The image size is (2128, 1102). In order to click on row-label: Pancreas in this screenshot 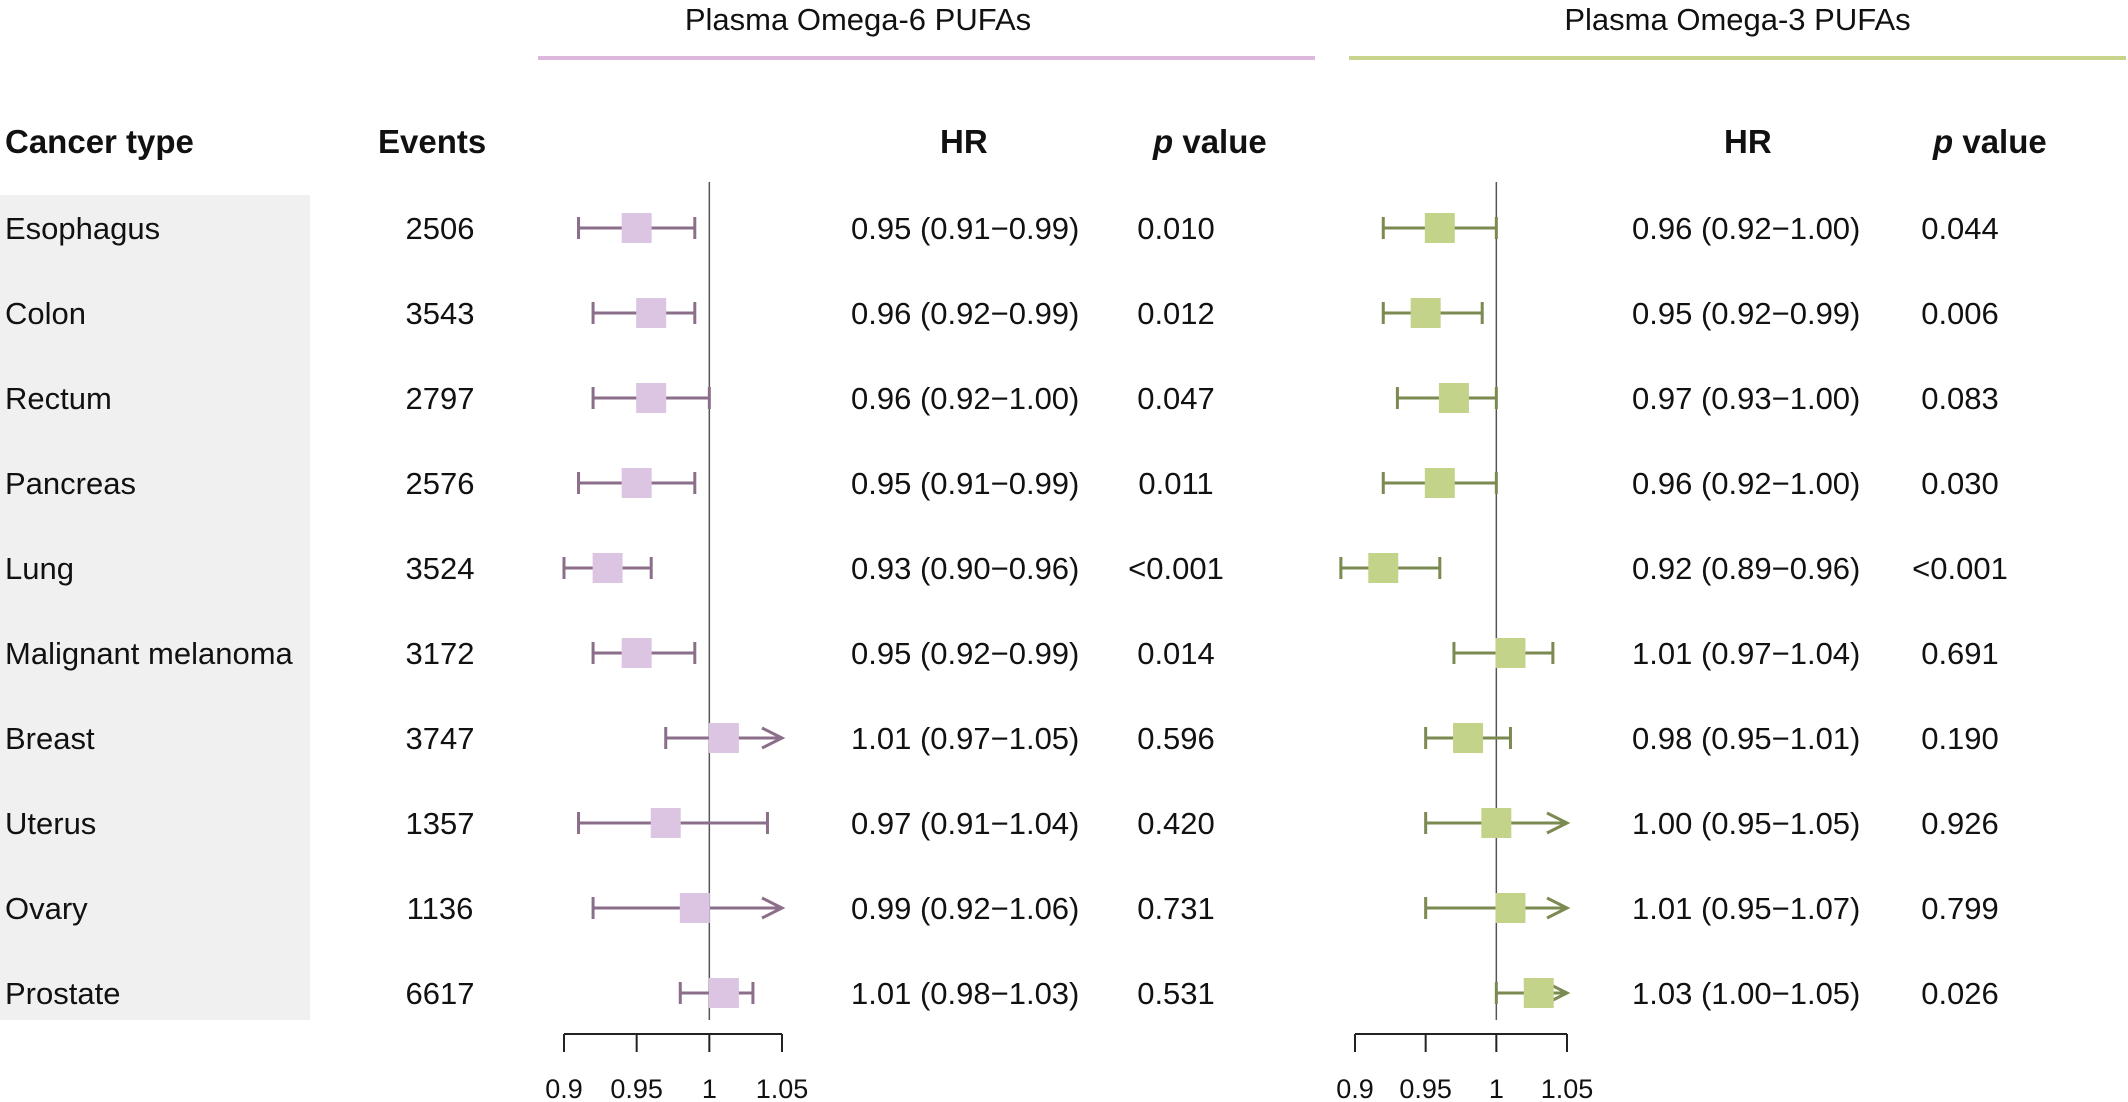, I will do `click(70, 483)`.